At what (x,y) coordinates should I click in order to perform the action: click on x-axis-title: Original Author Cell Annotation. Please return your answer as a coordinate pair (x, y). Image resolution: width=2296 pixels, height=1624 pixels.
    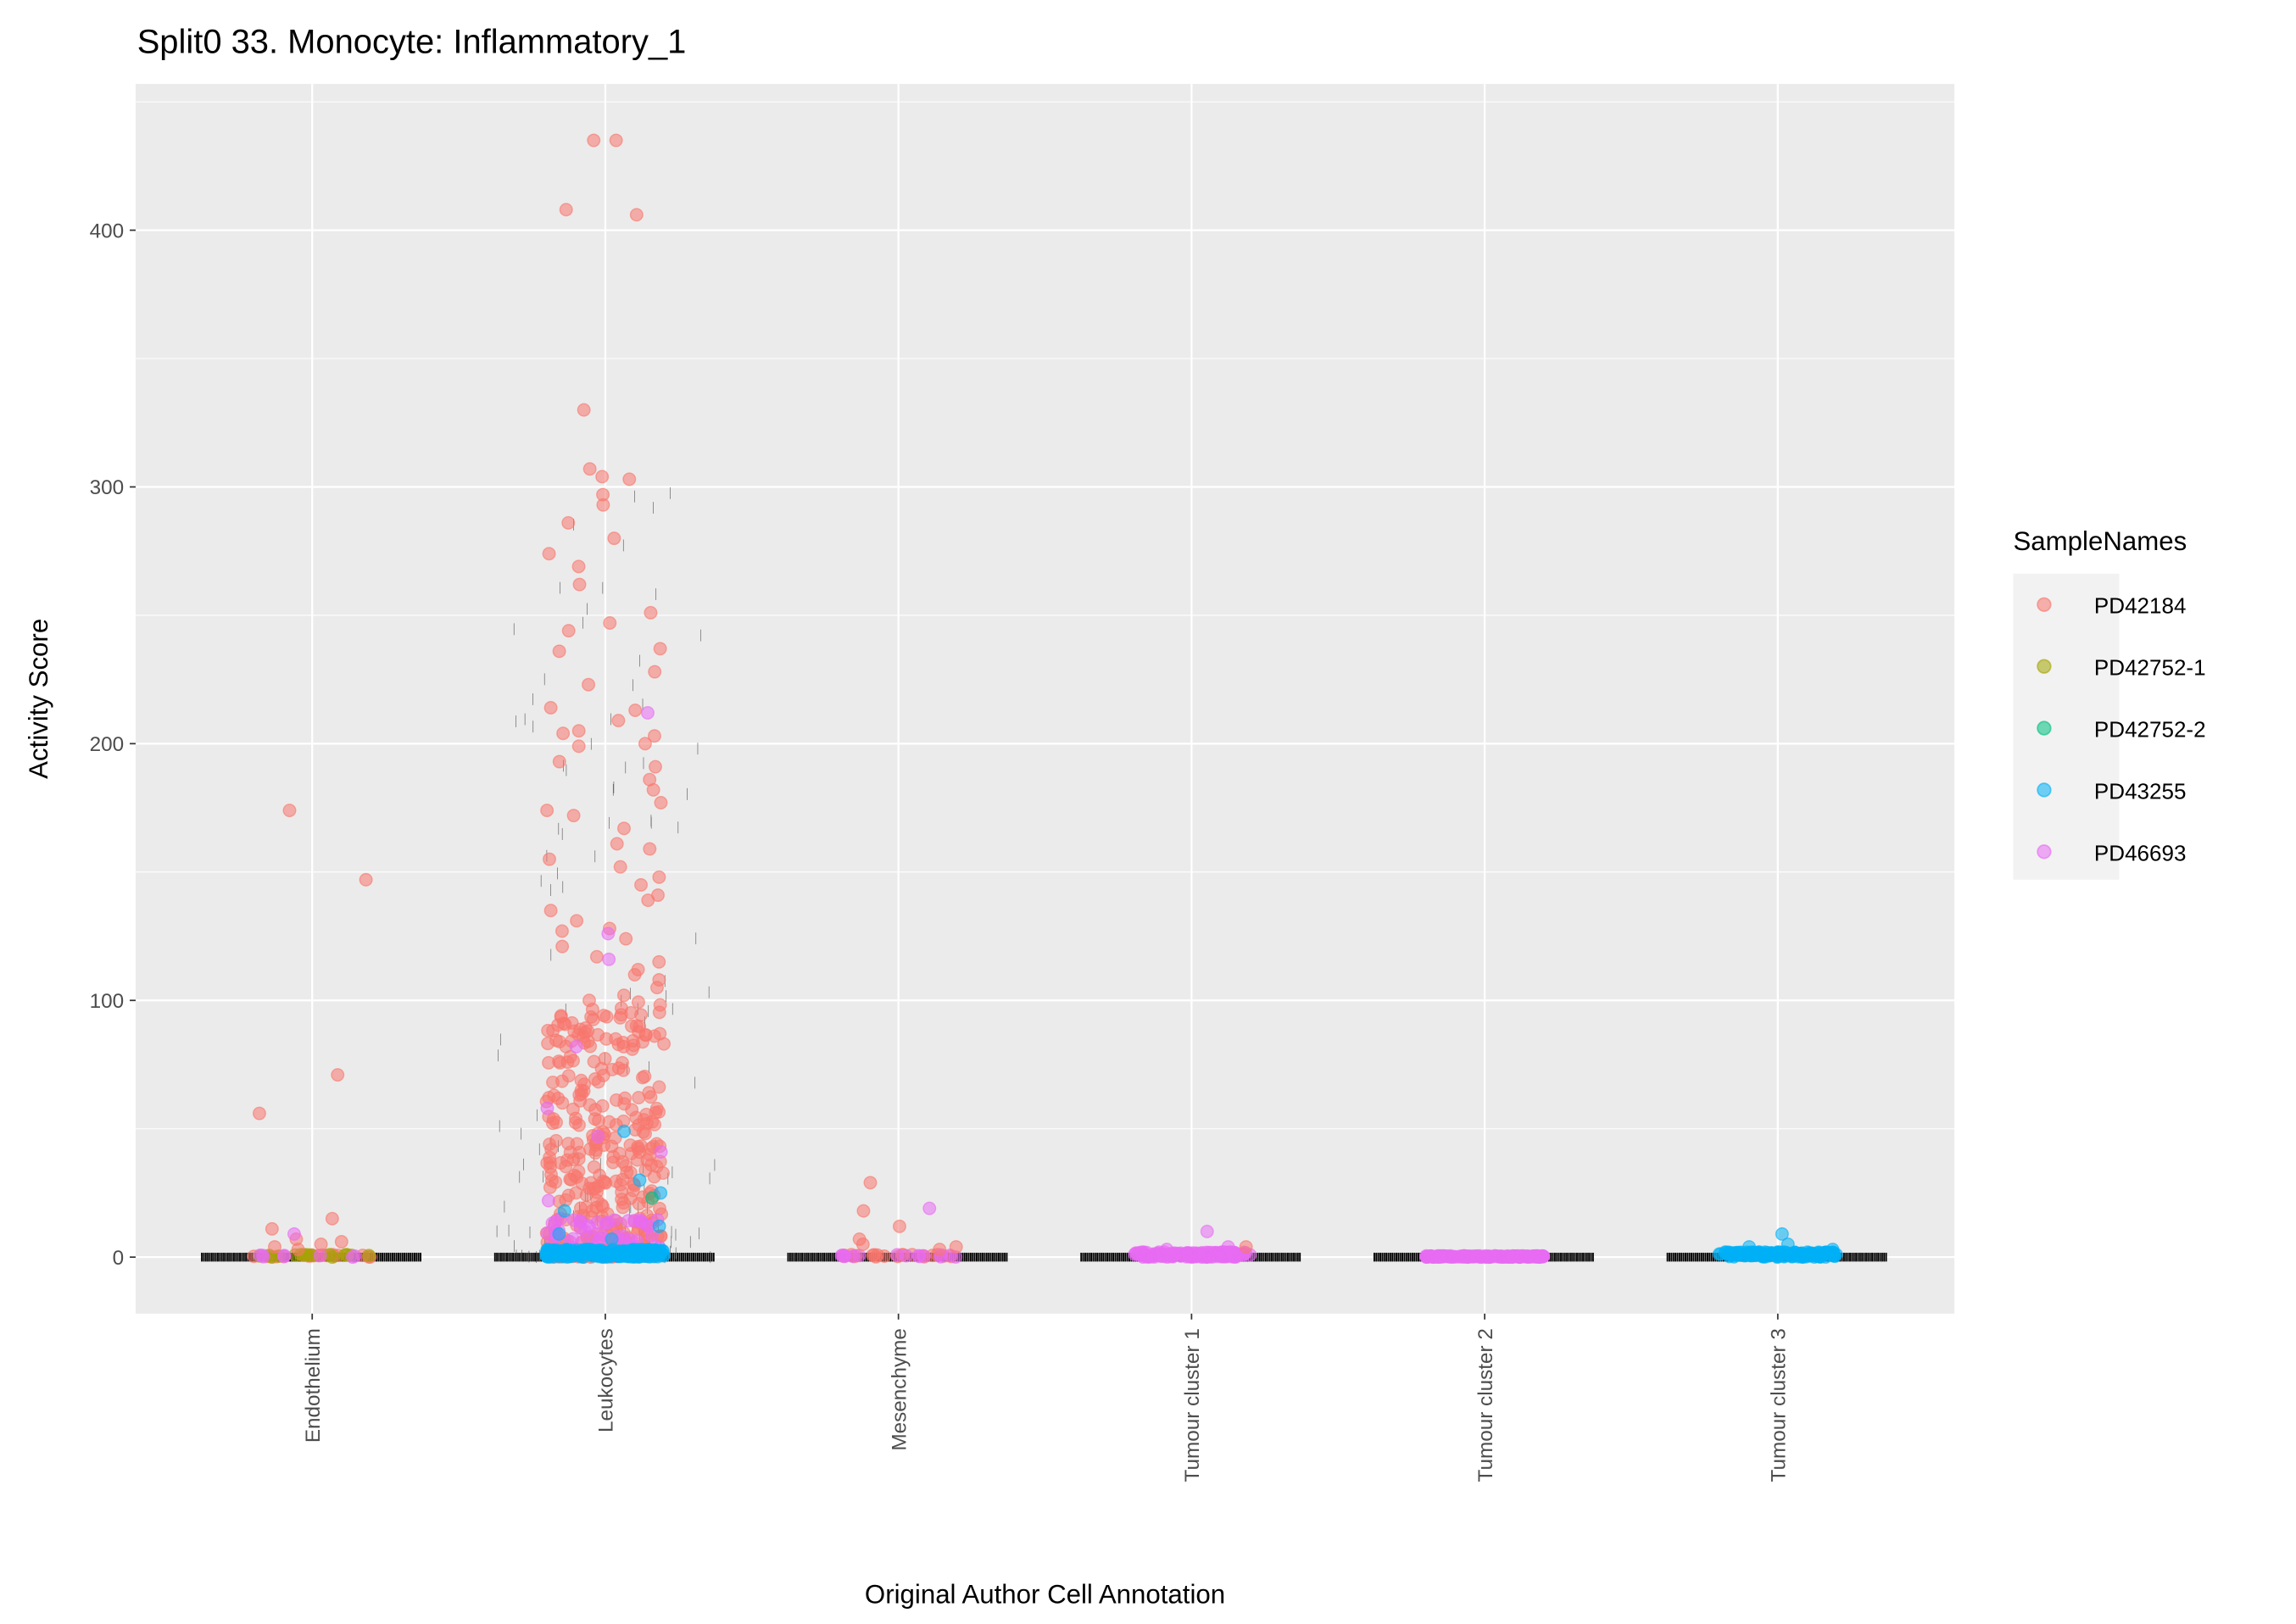
    Looking at the image, I should click on (1045, 1595).